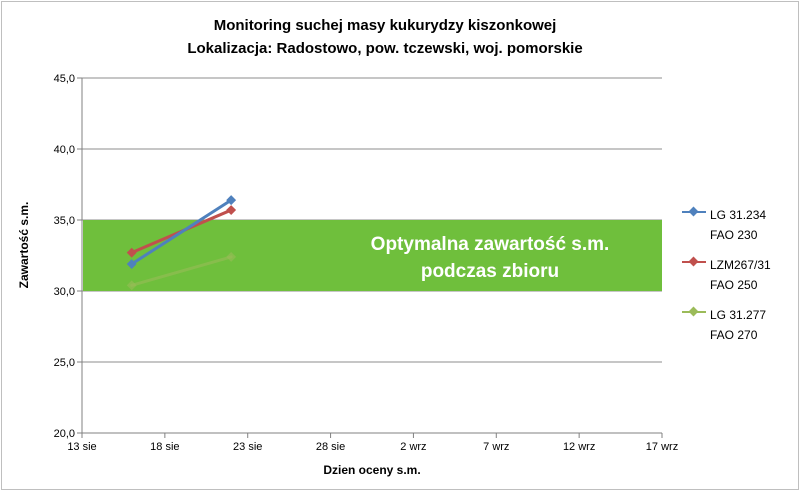 The width and height of the screenshot is (800, 491). Describe the element at coordinates (164, 447) in the screenshot. I see `x-tick-label: 18 sie` at that location.